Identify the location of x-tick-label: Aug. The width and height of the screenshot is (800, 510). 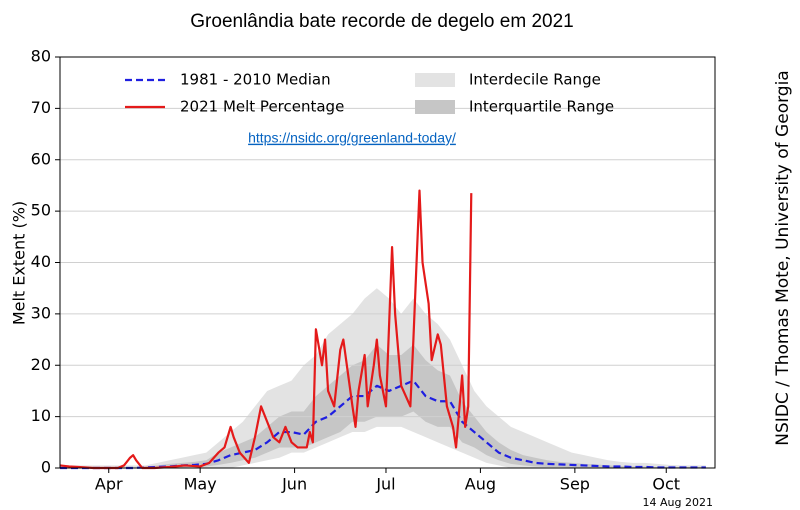
(480, 484).